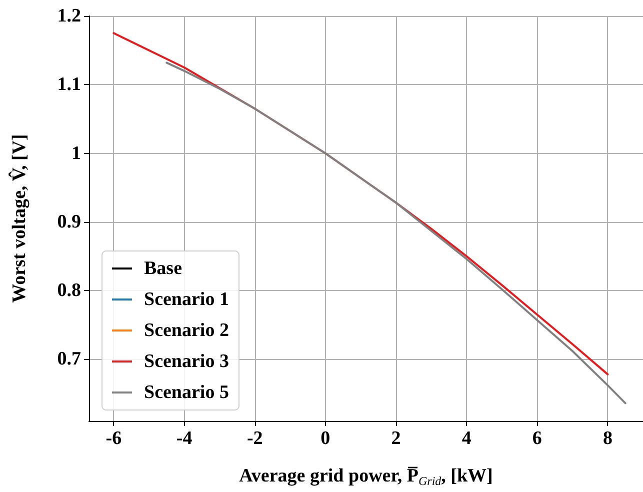 Image resolution: width=643 pixels, height=492 pixels. What do you see at coordinates (396, 438) in the screenshot?
I see `x-tick-label: 2` at bounding box center [396, 438].